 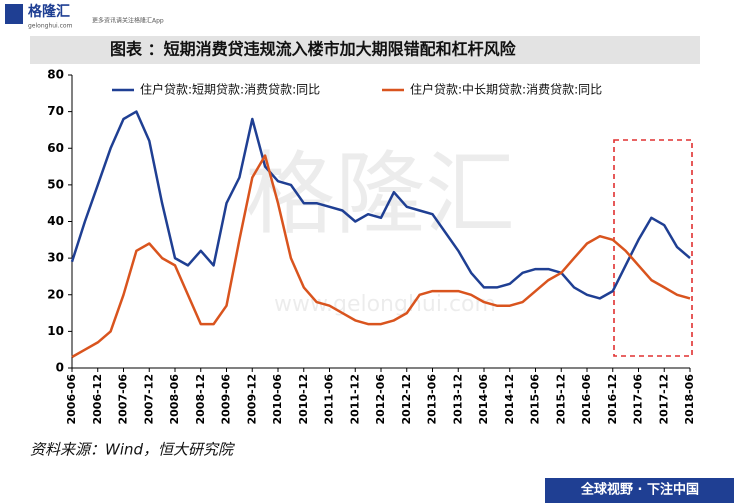 What do you see at coordinates (132, 450) in the screenshot?
I see `source: 资料来源：Wind，恒大研究院` at bounding box center [132, 450].